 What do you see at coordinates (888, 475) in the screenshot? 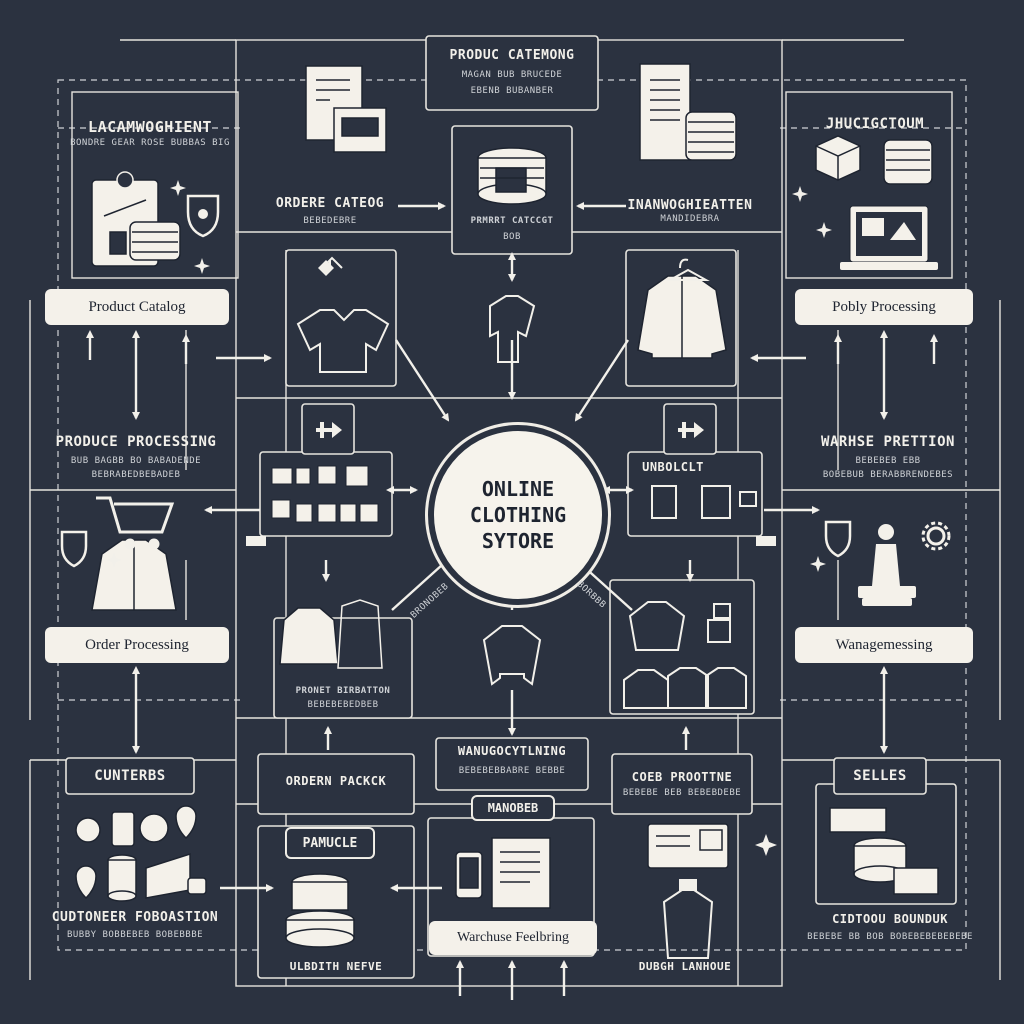
I see `warehouse-prediction-sub-2: BOBEBUB BERABBRENDEBES` at bounding box center [888, 475].